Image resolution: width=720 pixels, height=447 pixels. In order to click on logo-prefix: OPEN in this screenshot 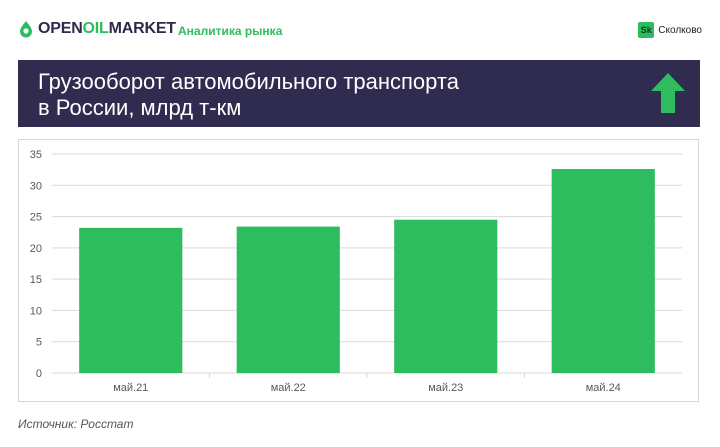, I will do `click(60, 28)`.